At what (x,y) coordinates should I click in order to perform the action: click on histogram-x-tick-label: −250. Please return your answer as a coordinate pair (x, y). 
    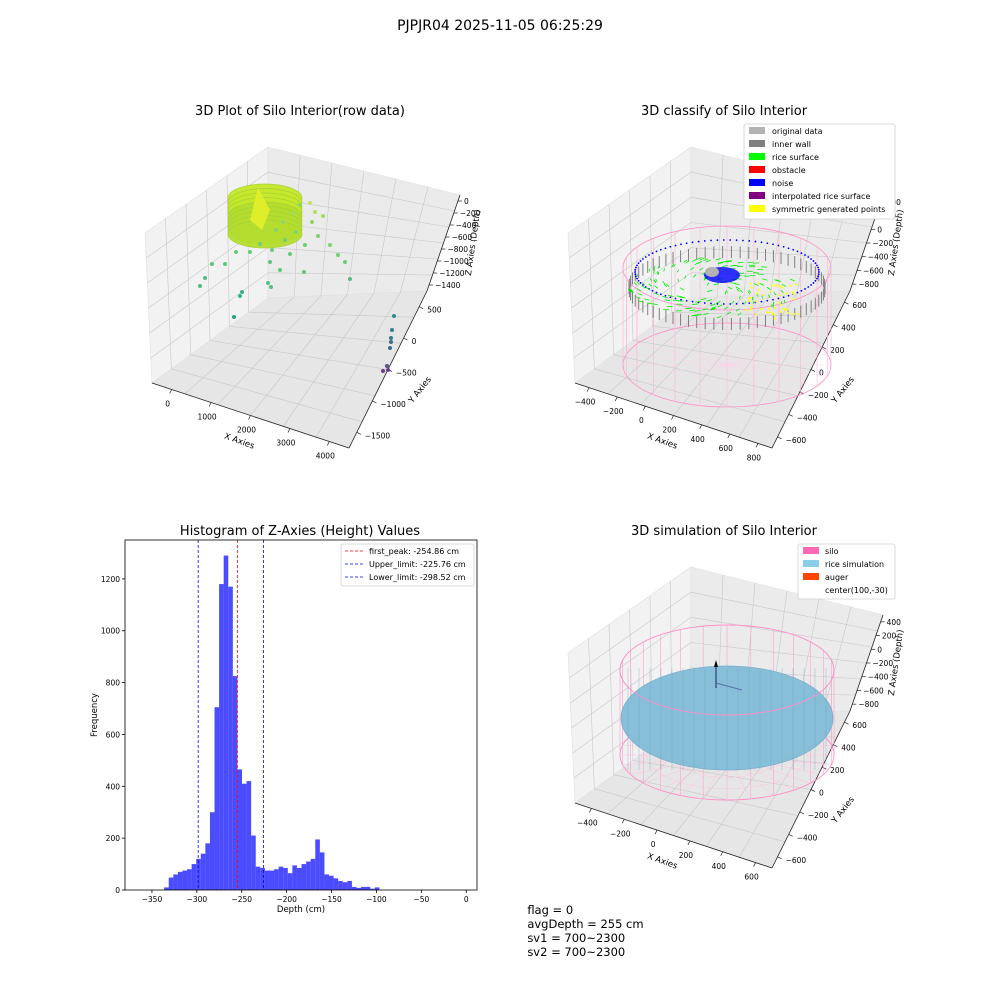
    Looking at the image, I should click on (241, 899).